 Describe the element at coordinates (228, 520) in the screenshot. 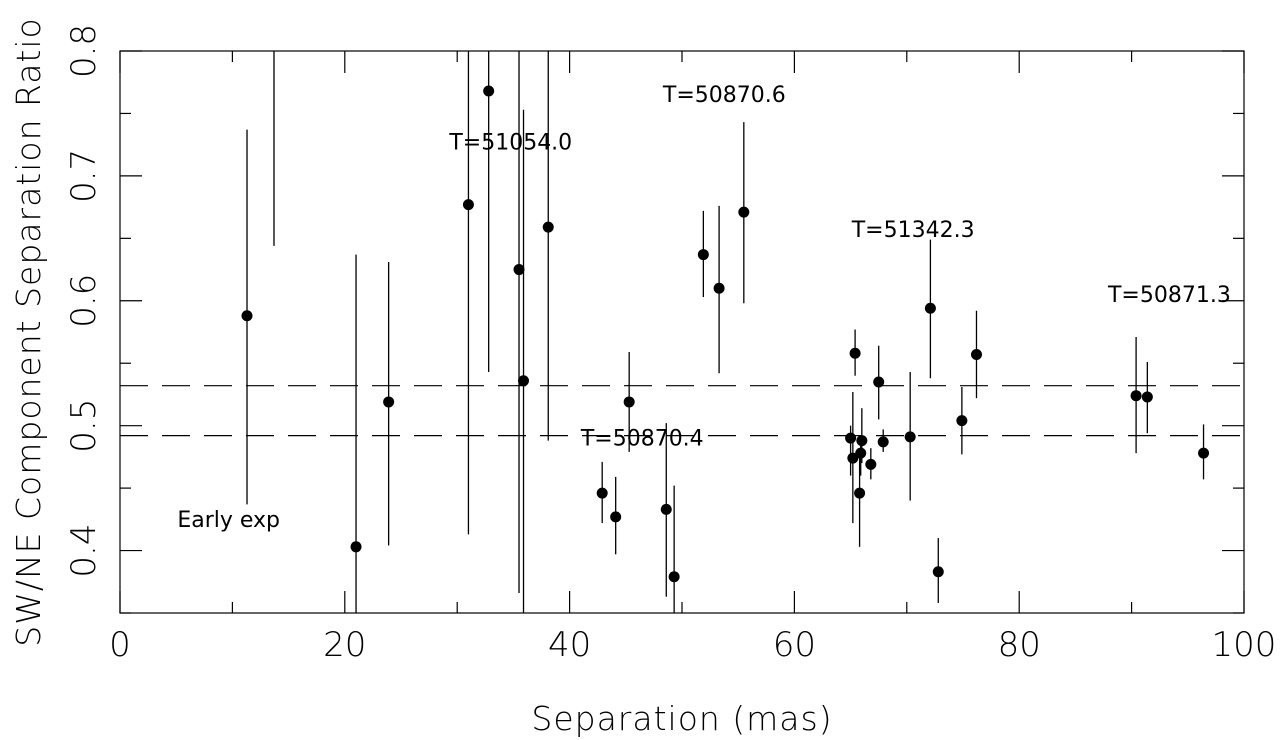

I see `annotation-label: Early exp` at that location.